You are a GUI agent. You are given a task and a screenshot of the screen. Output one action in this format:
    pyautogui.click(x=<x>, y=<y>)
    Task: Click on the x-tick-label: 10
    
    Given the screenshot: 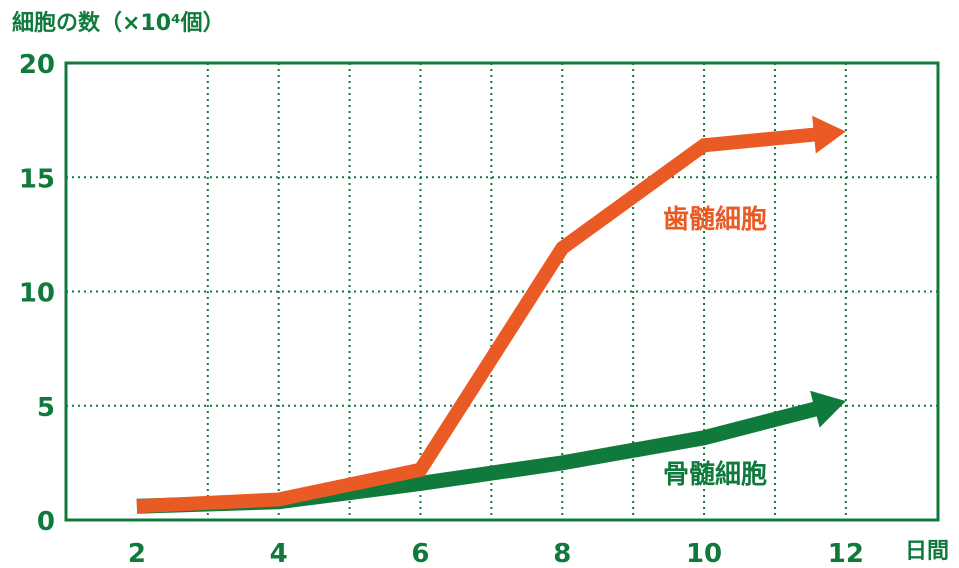 What is the action you would take?
    pyautogui.click(x=704, y=553)
    